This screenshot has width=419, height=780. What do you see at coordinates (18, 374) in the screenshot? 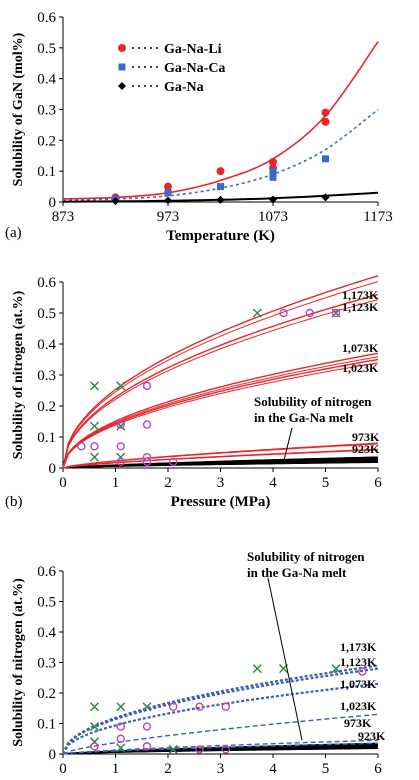
I see `y-axis-title-b: Solubility of nitrogen (at.%)` at bounding box center [18, 374].